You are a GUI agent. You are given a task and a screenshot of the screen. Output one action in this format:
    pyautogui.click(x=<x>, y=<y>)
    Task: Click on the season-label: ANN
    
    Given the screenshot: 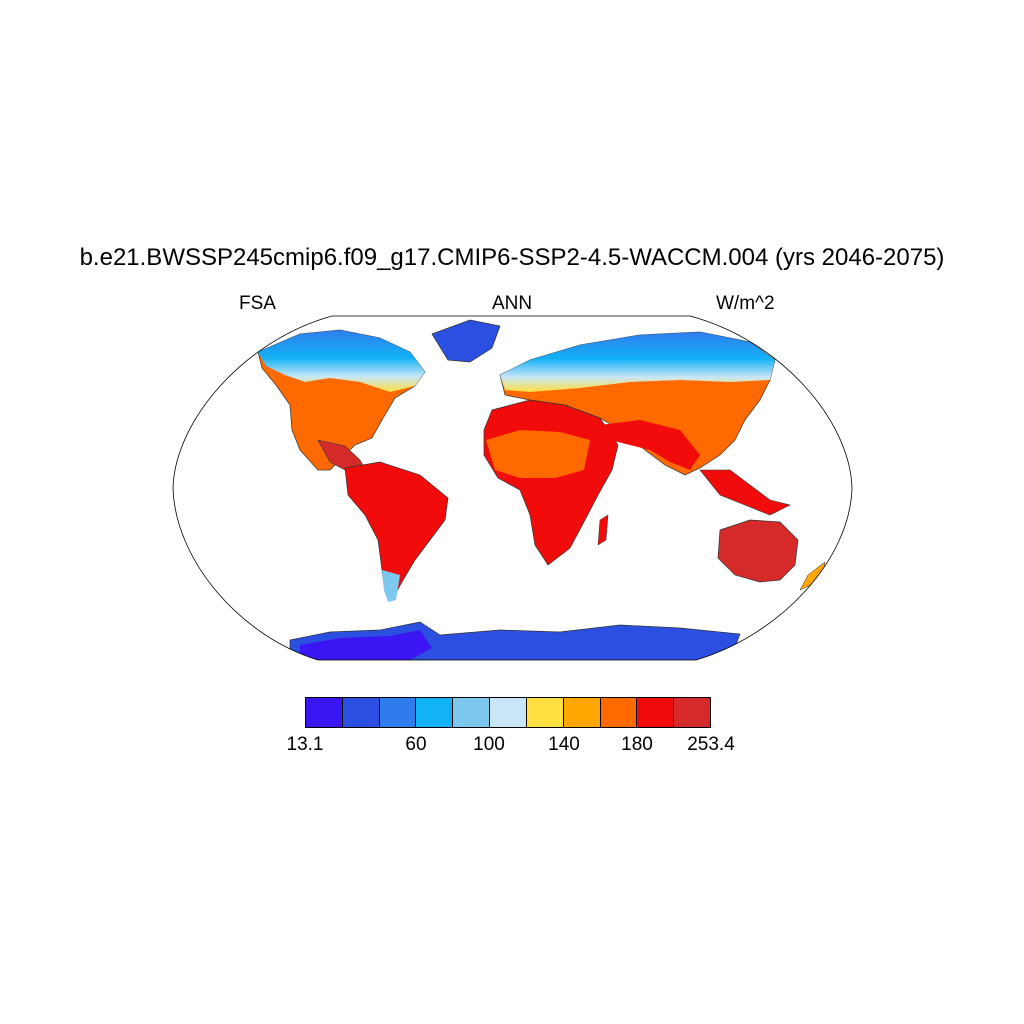 What is the action you would take?
    pyautogui.click(x=512, y=303)
    